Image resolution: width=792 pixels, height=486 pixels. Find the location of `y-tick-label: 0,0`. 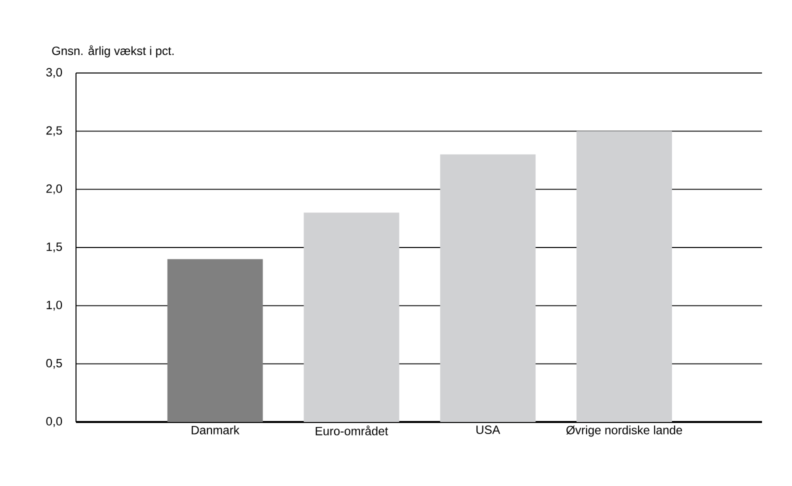

y-tick-label: 0,0 is located at coordinates (54, 422).